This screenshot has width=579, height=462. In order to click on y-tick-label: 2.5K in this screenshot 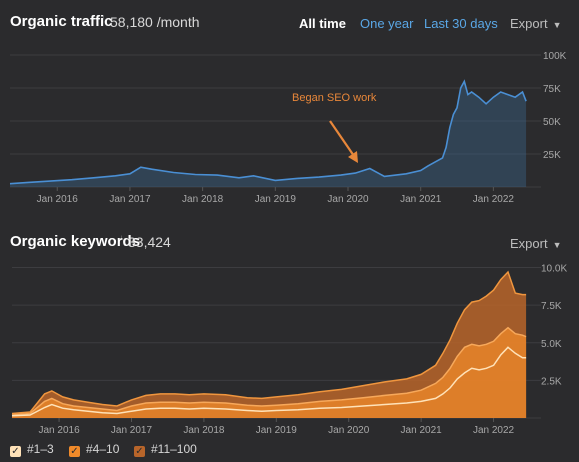, I will do `click(551, 381)`.